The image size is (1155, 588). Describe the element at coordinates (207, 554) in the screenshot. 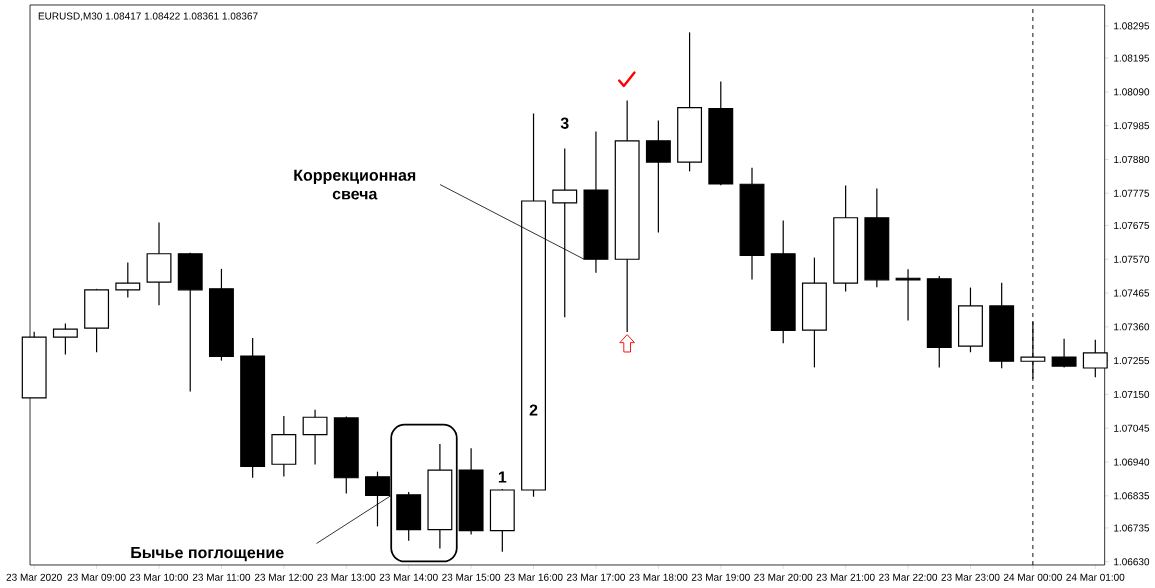

I see `annotation: Бычье поглощение` at that location.